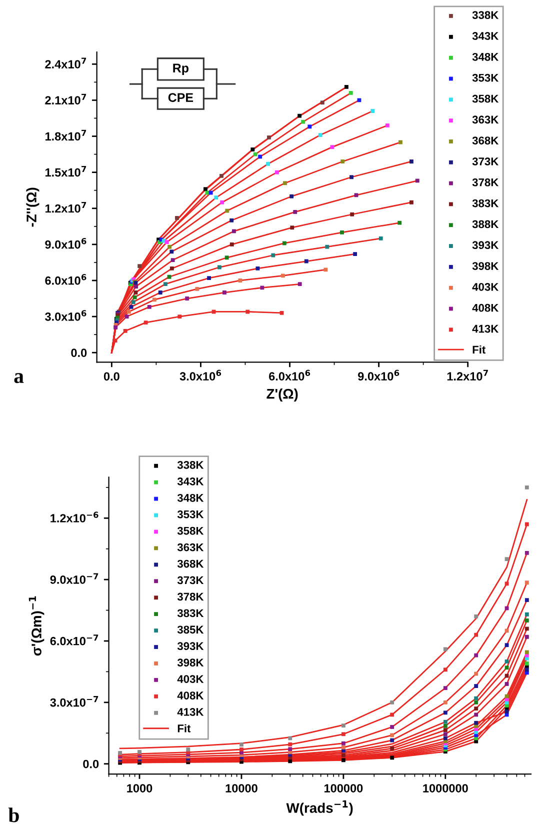 The width and height of the screenshot is (544, 827). What do you see at coordinates (445, 788) in the screenshot?
I see `x-tick-label: 1000000` at bounding box center [445, 788].